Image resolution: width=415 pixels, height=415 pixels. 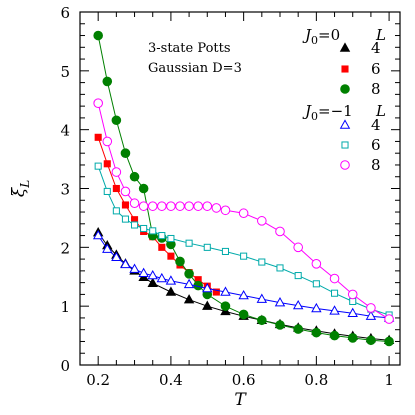 What do you see at coordinates (171, 380) in the screenshot?
I see `x-tick-label: 0.4` at bounding box center [171, 380].